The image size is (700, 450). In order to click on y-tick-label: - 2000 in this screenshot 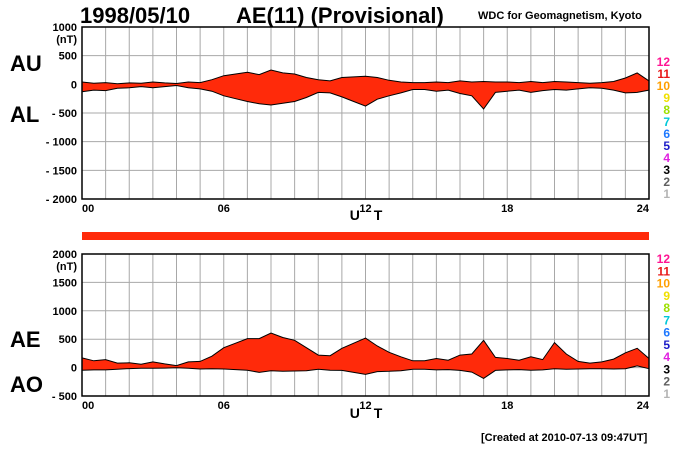, I will do `click(61, 200)`.